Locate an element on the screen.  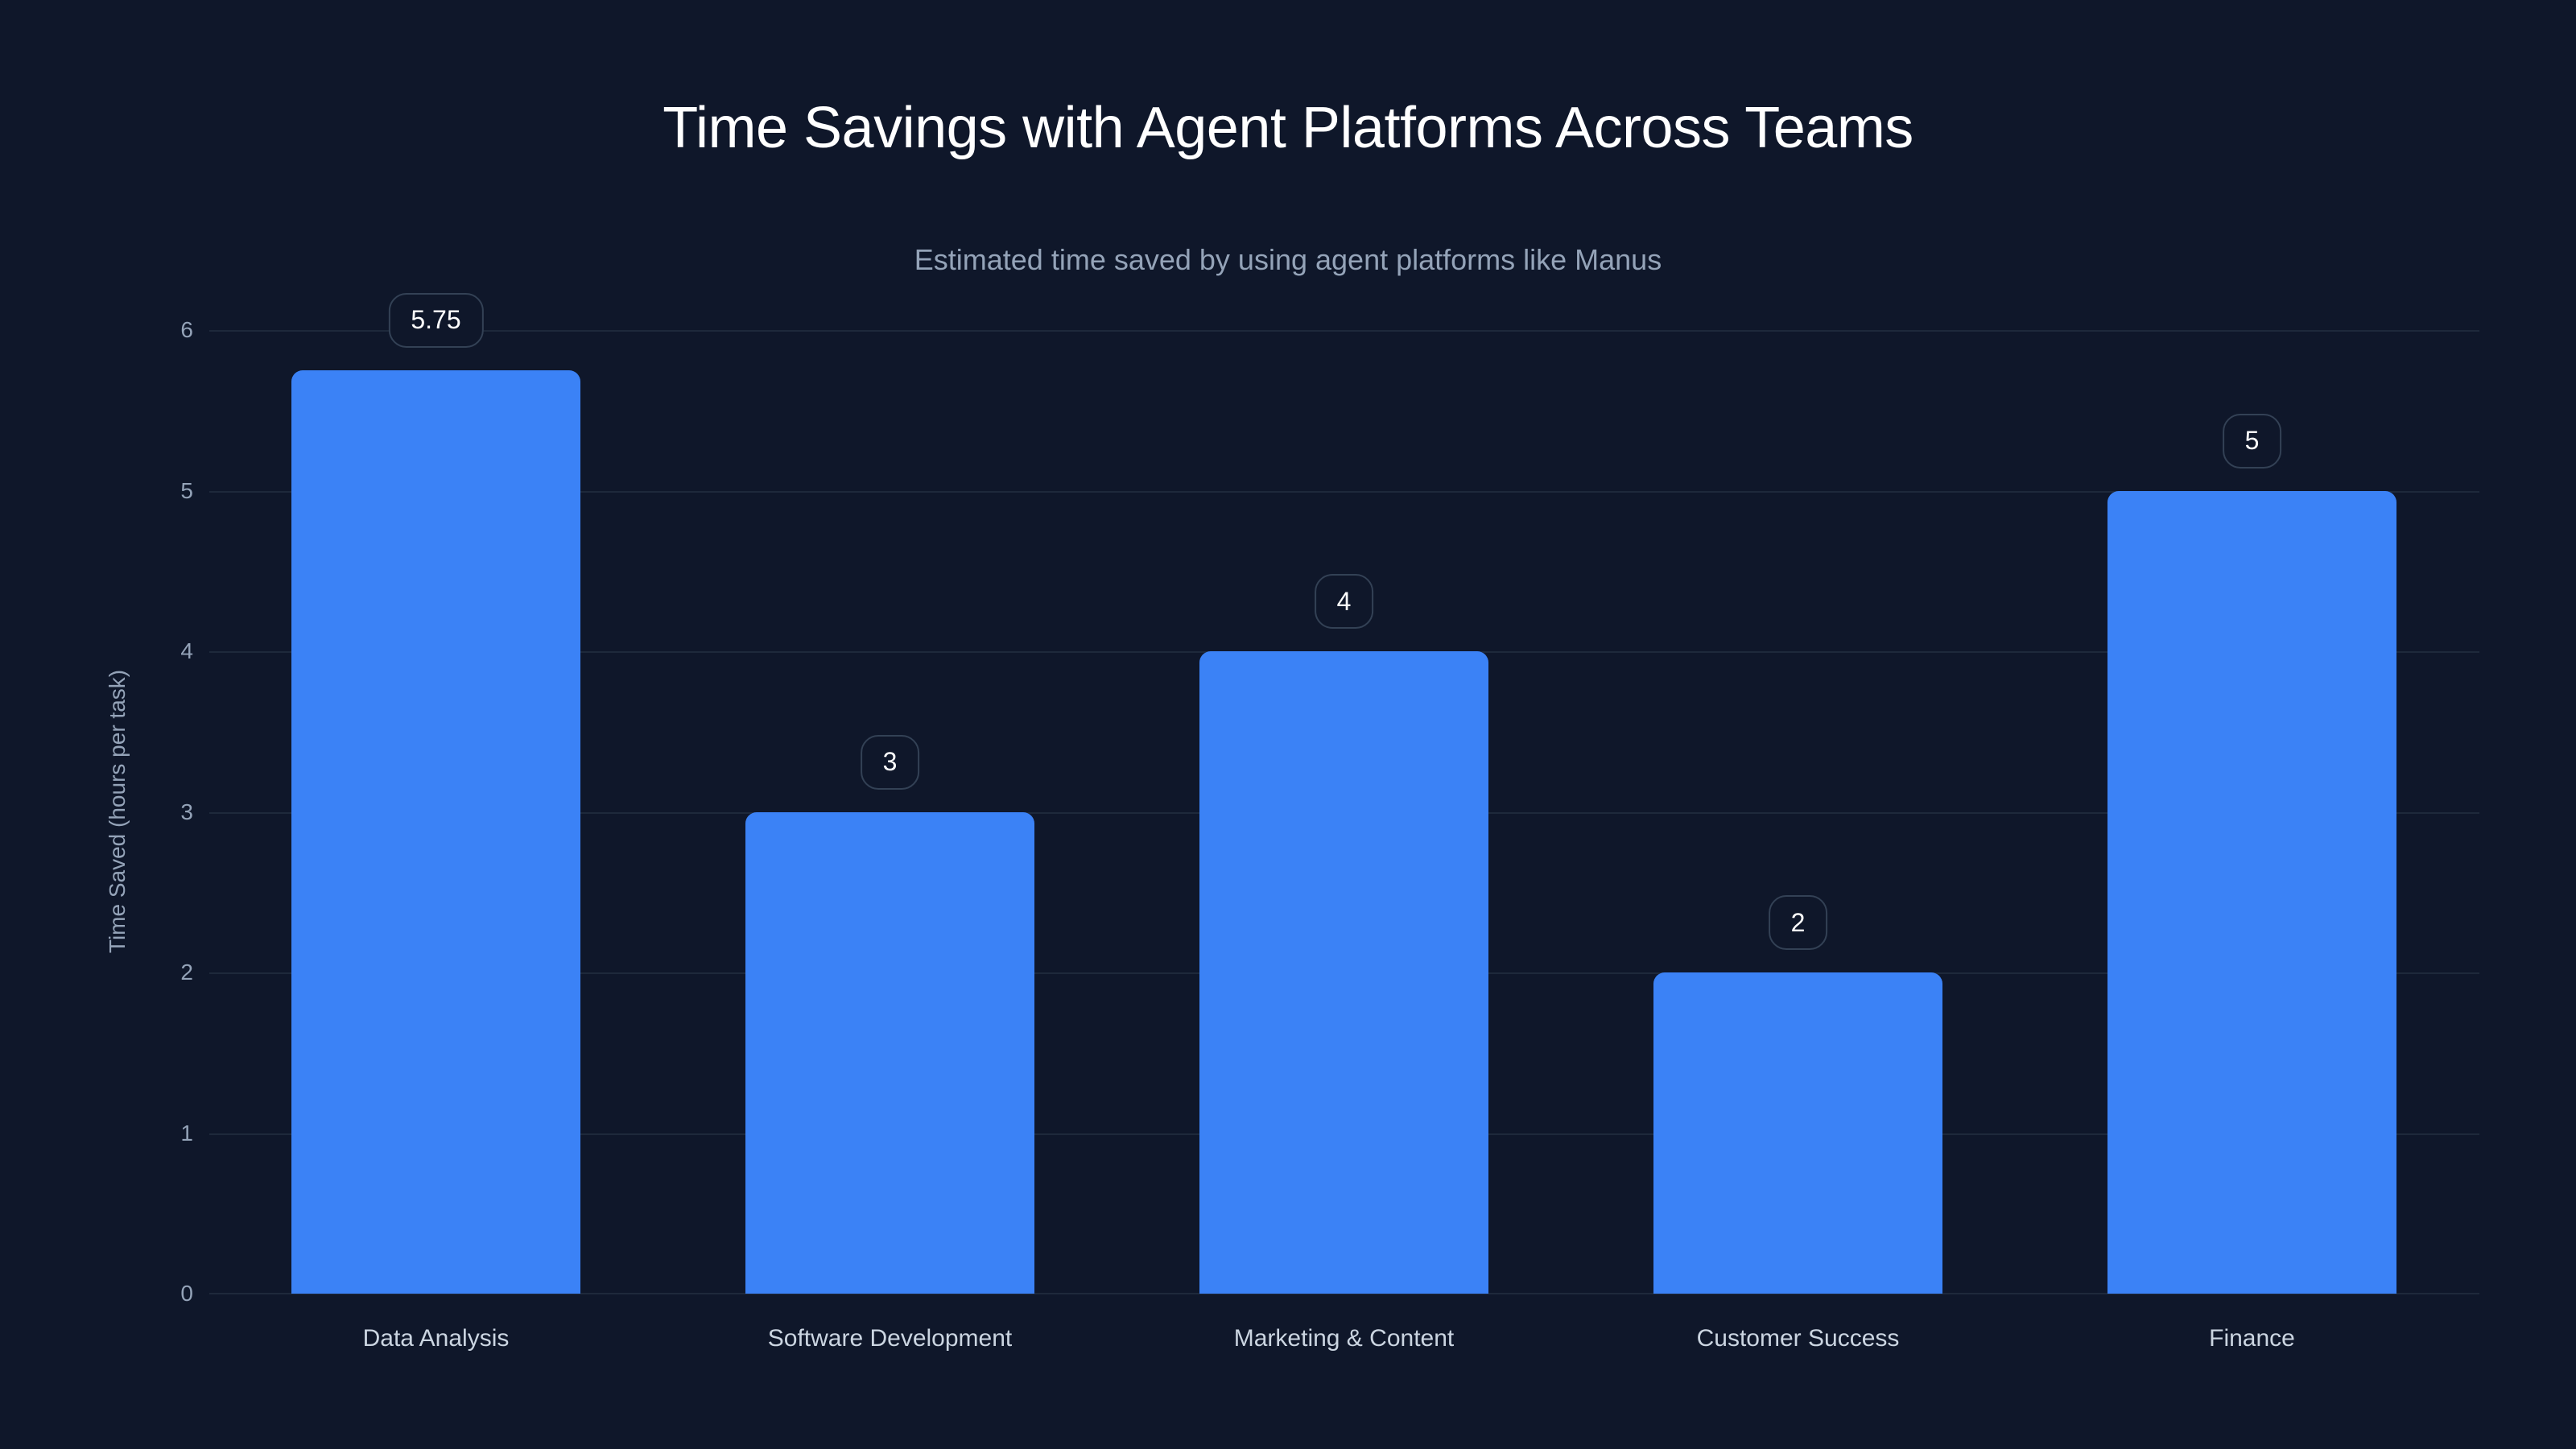
y-tick: 5 is located at coordinates (186, 490).